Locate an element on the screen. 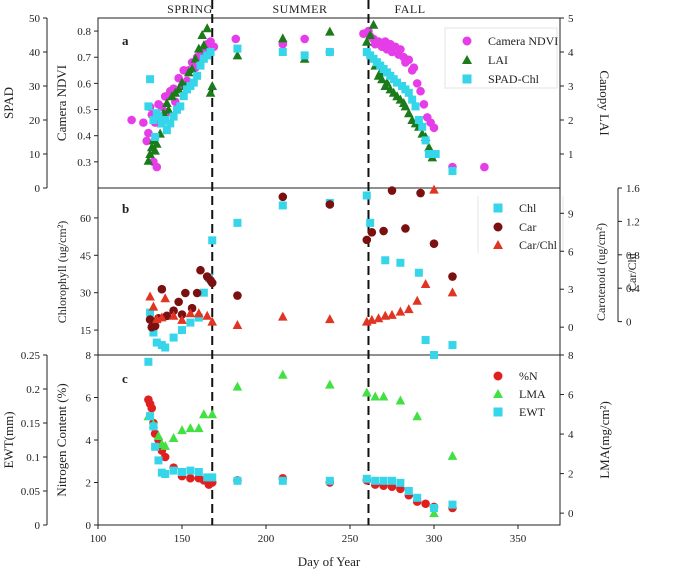 The image size is (675, 570). x-tick-label: 350 is located at coordinates (518, 539).